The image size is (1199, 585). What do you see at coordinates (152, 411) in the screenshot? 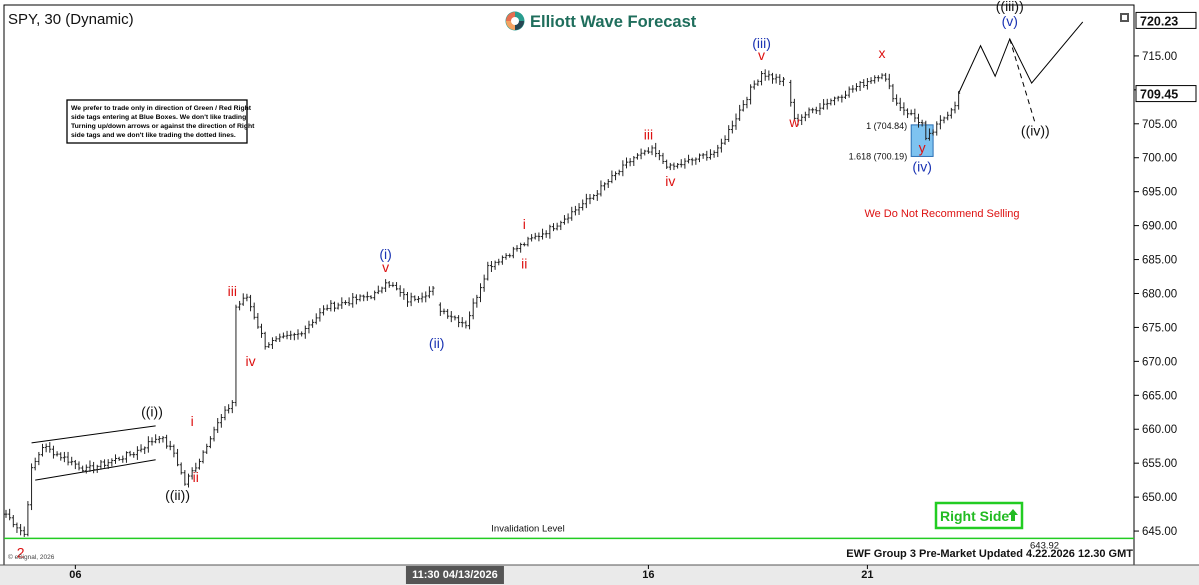
I see `wave-label: ((i))` at bounding box center [152, 411].